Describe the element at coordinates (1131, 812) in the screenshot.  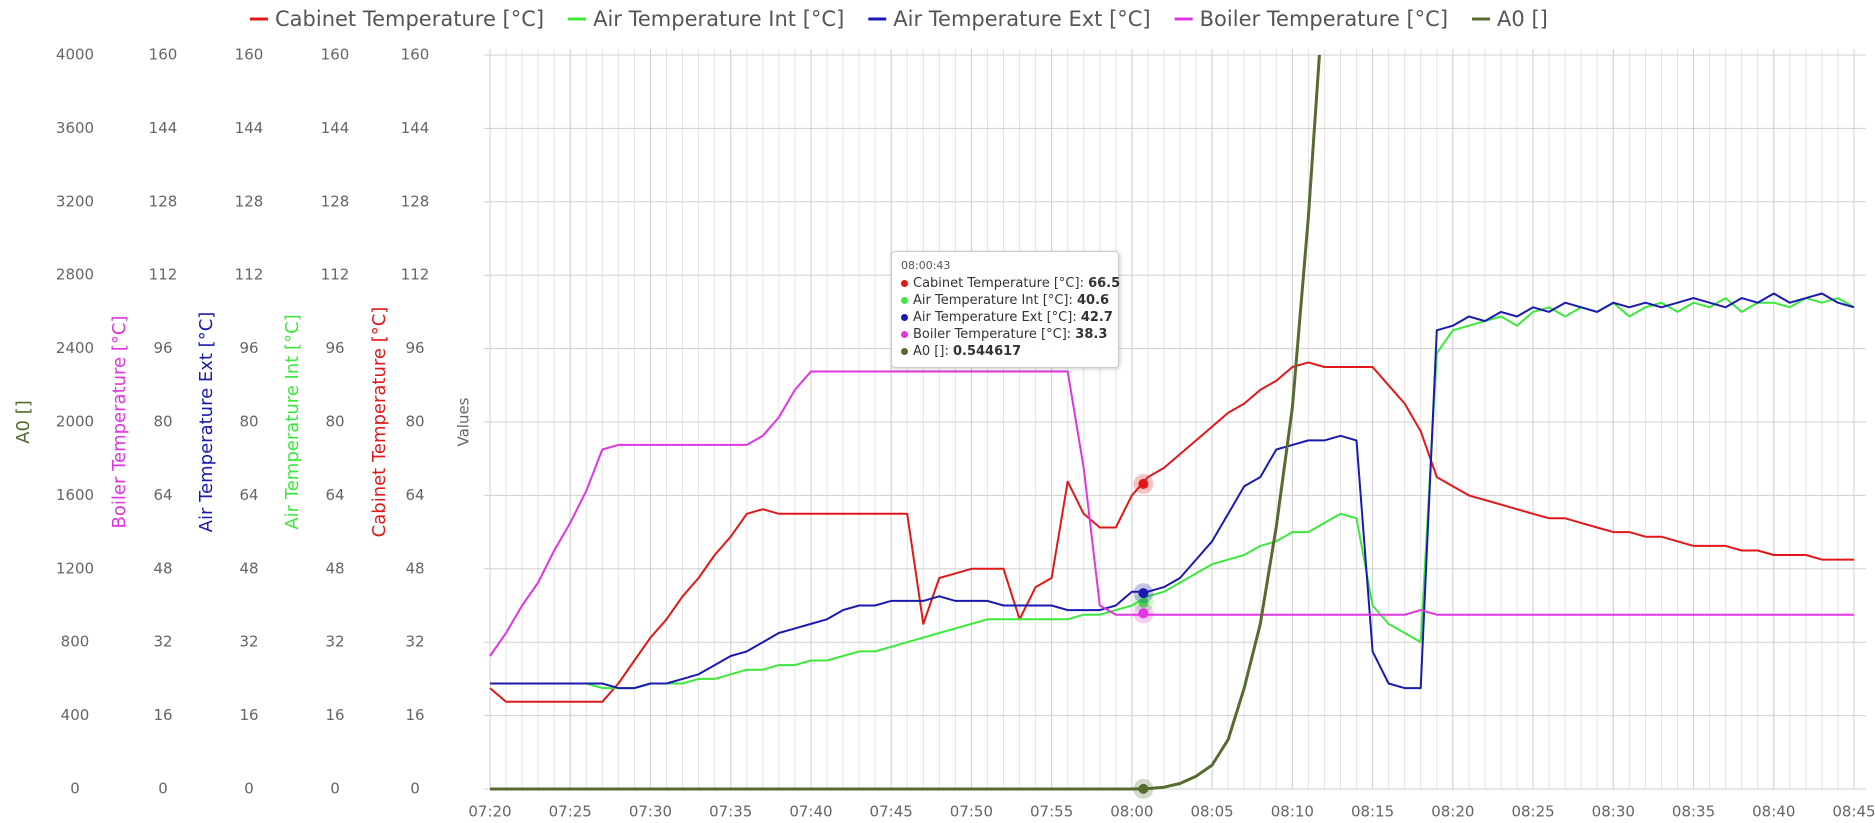
I see `x-tick-label: 08:00` at that location.